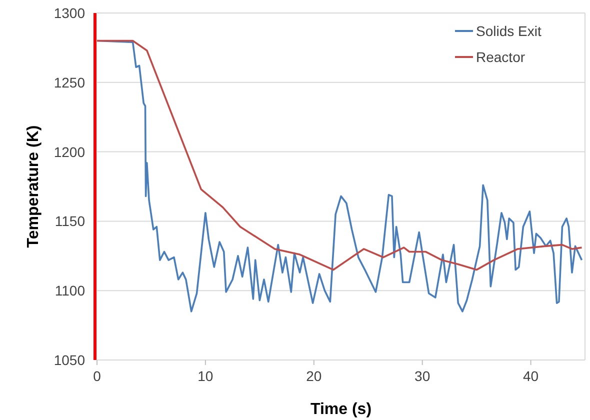 The width and height of the screenshot is (590, 420). Describe the element at coordinates (422, 376) in the screenshot. I see `x-tick-label: 30` at that location.